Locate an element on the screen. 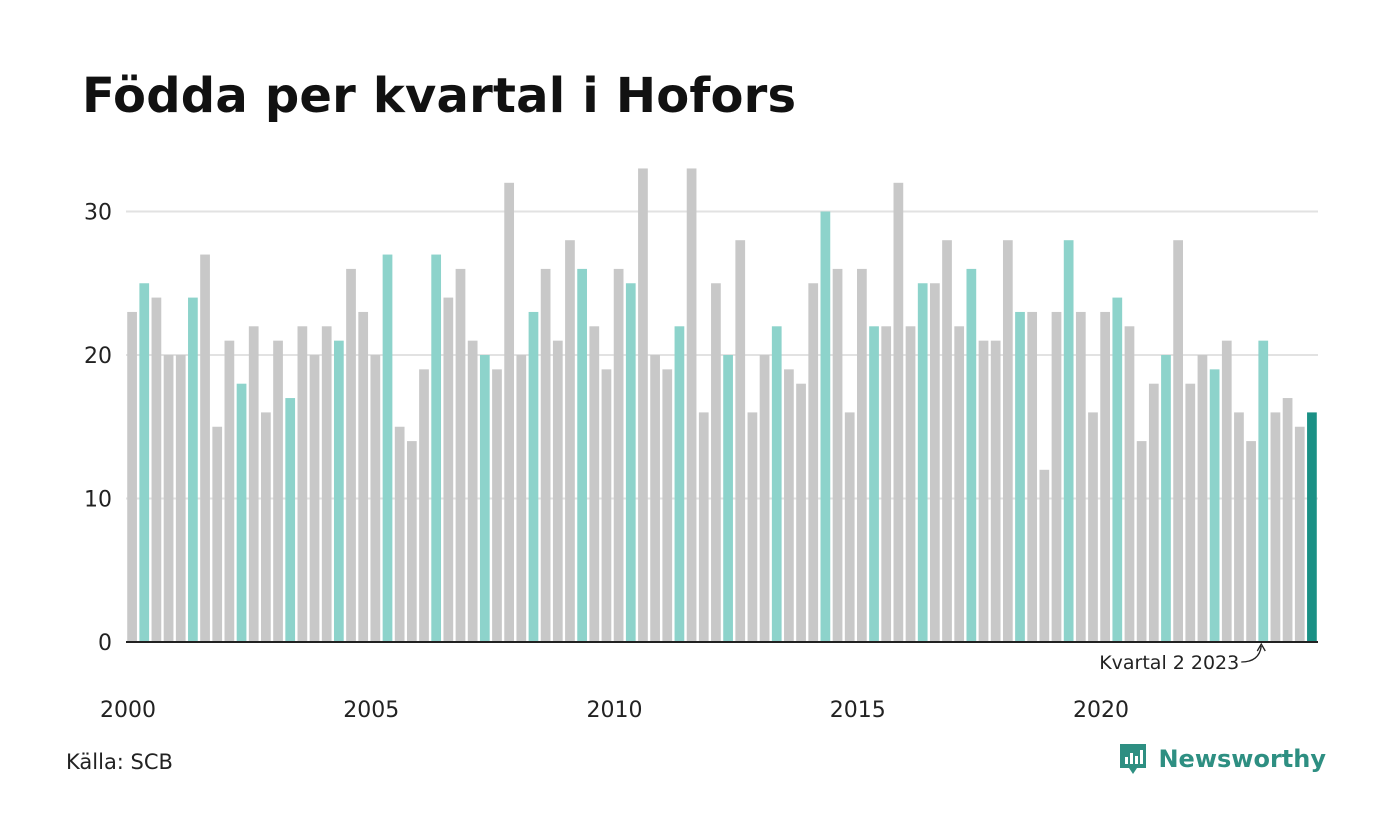  annotation-arrow is located at coordinates (1251, 654).